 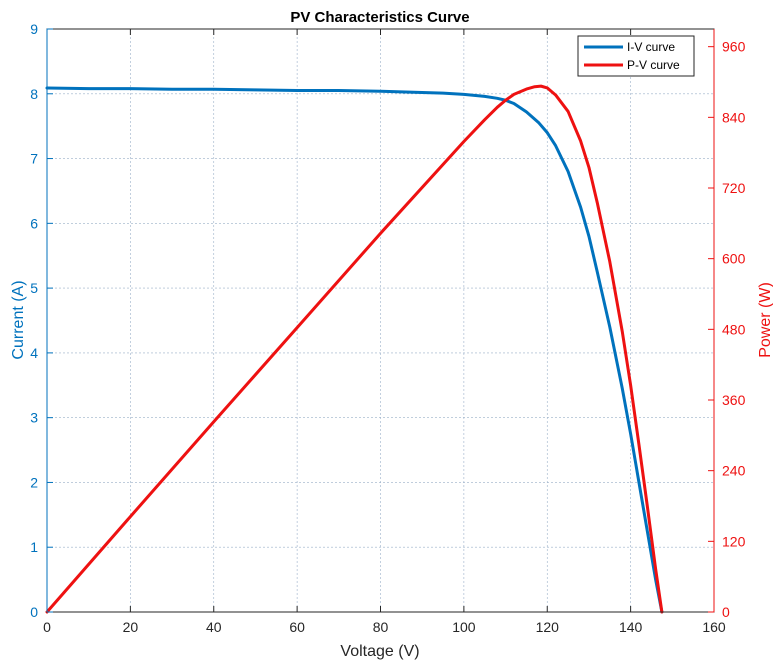 I want to click on y-left-tick-label: 4, so click(x=34, y=353).